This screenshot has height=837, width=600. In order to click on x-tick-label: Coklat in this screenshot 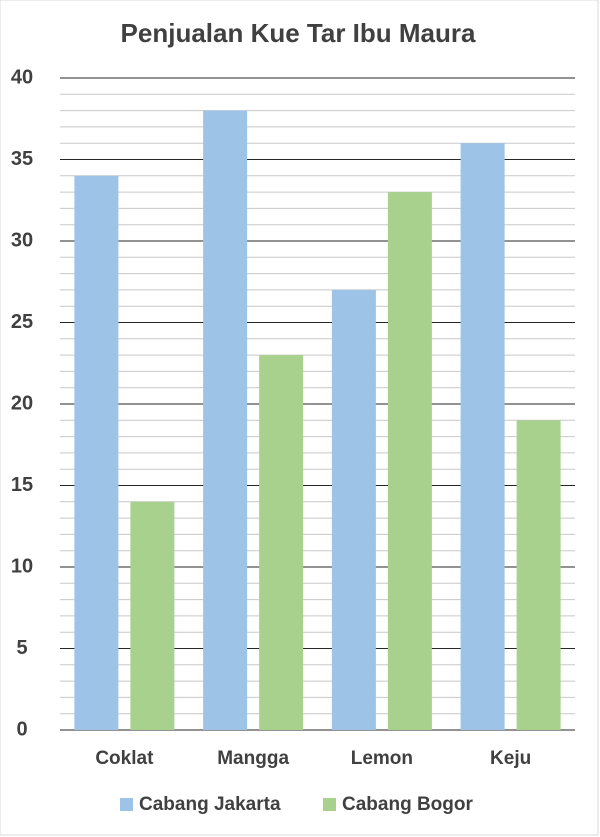, I will do `click(124, 758)`.